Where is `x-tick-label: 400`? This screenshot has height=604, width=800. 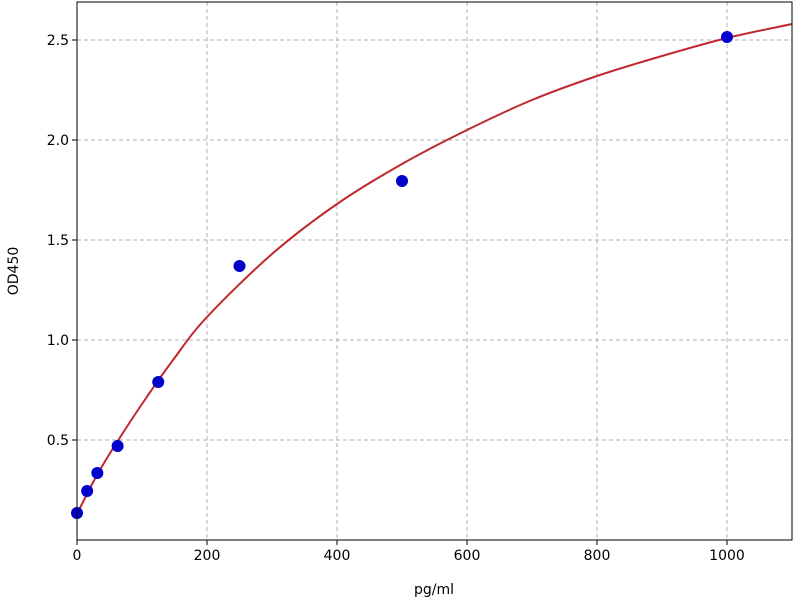 x-tick-label: 400 is located at coordinates (337, 556).